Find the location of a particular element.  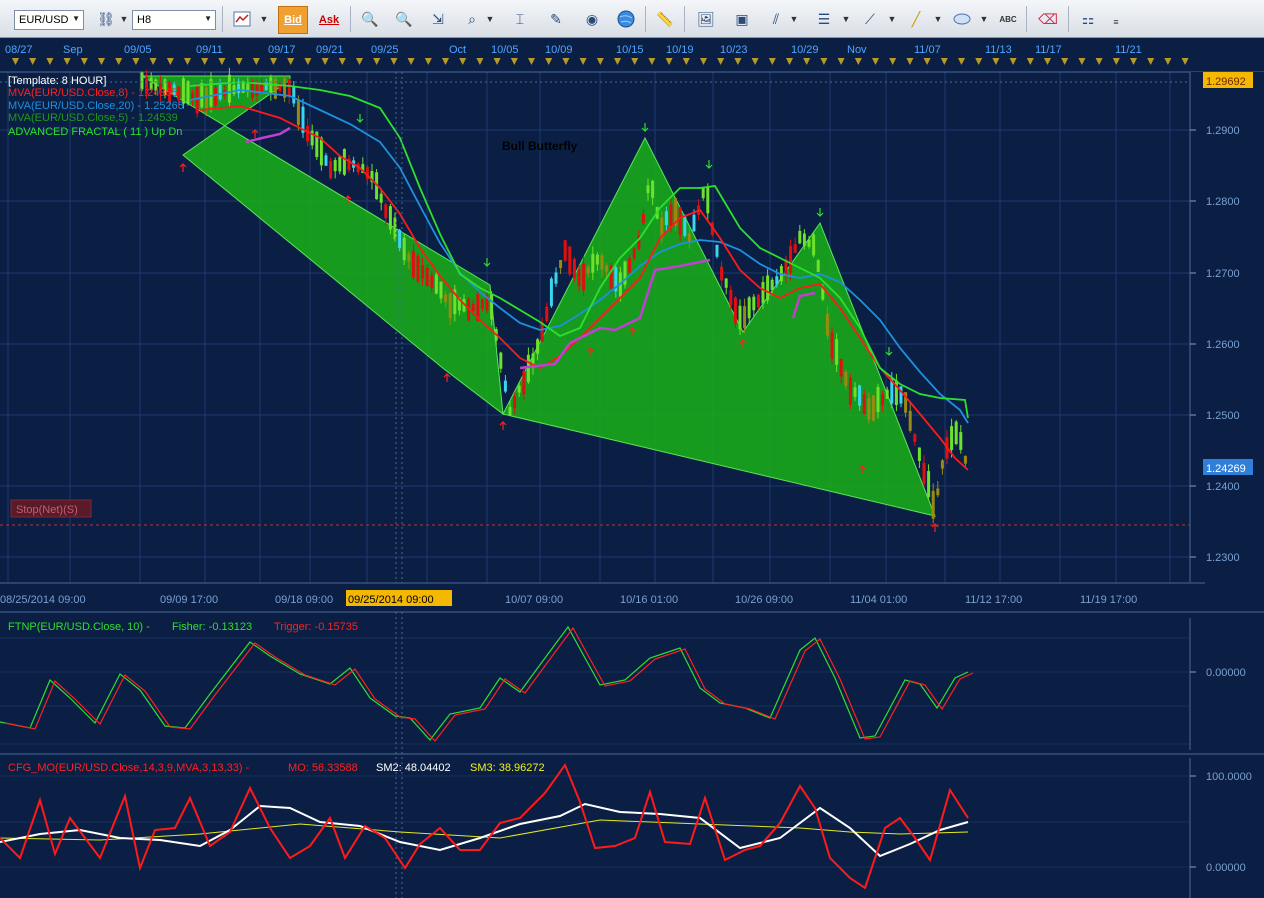

bid-toggle: Bid is located at coordinates (293, 20).